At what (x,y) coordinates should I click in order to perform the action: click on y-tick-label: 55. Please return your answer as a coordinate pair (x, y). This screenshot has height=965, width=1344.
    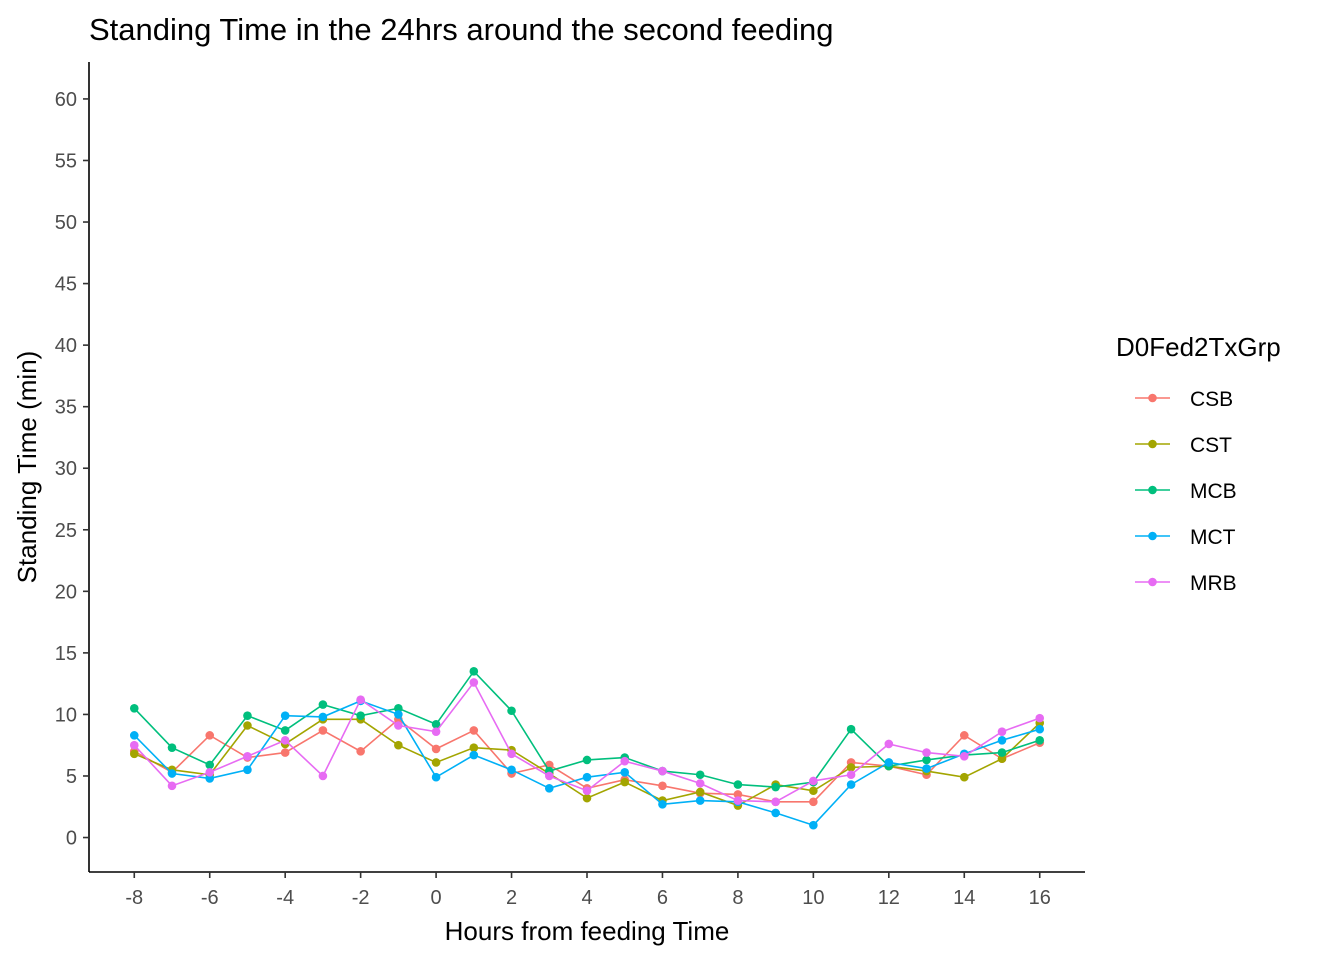
    Looking at the image, I should click on (66, 161).